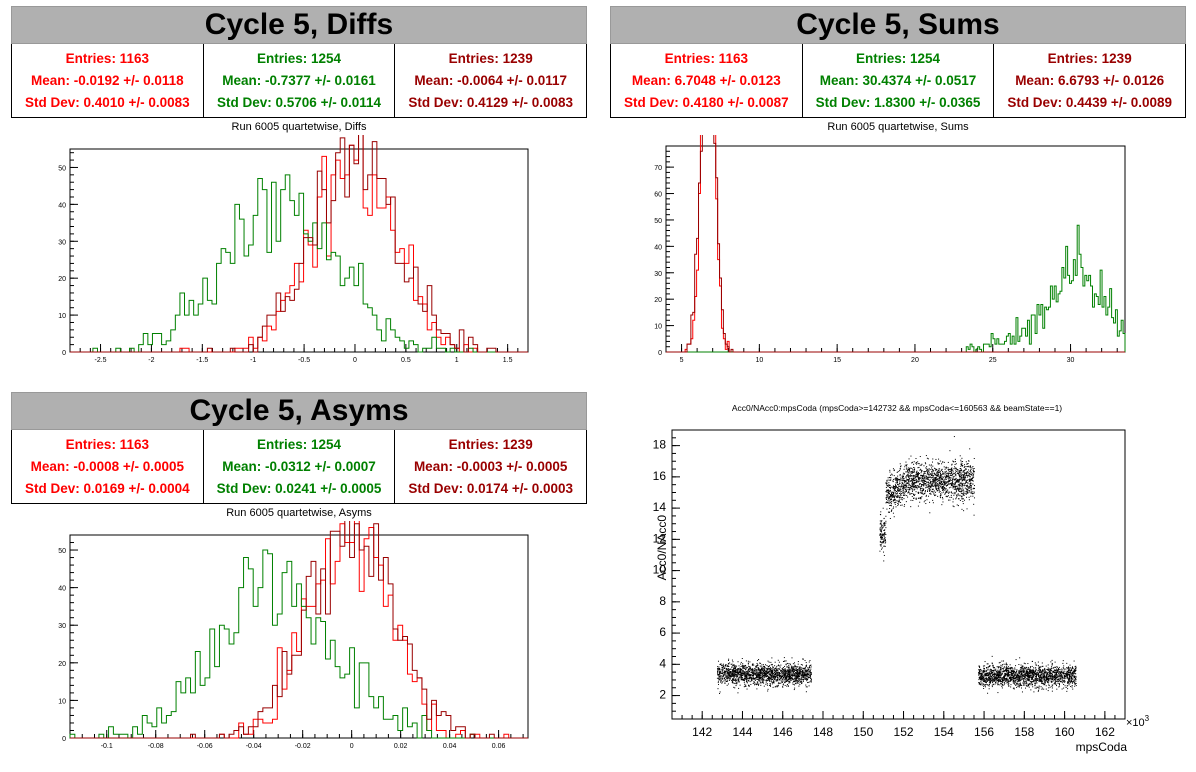 The width and height of the screenshot is (1196, 772). Describe the element at coordinates (658, 221) in the screenshot. I see `y-tick-label: 50` at that location.